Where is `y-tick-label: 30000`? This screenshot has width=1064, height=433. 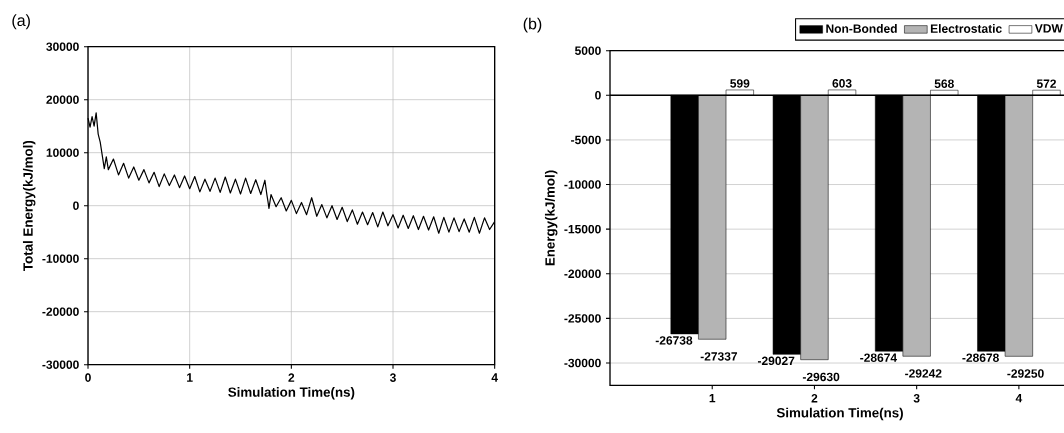
y-tick-label: 30000 is located at coordinates (62, 46).